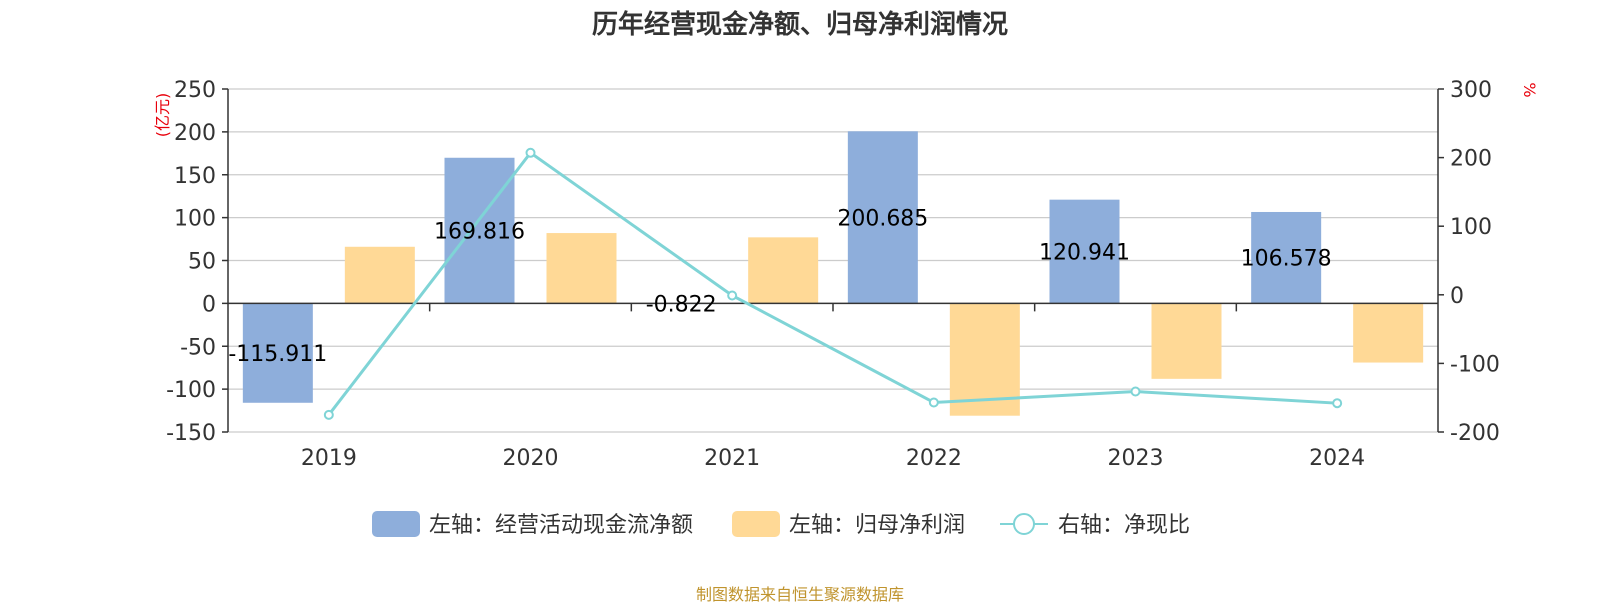  I want to click on cashflow-data-label: 169.816, so click(479, 232).